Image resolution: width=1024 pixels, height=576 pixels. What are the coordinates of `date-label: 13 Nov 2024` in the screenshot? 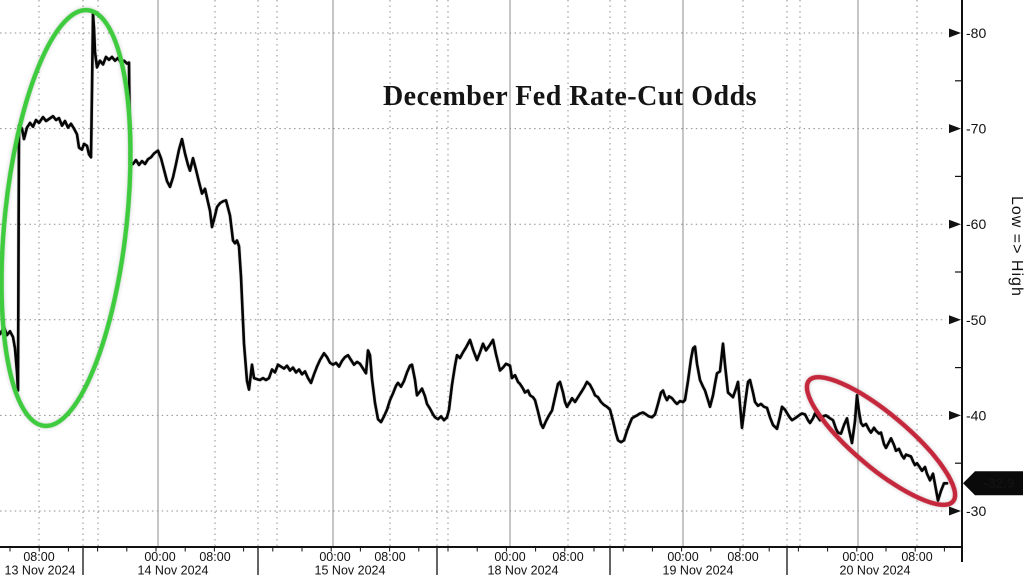 It's located at (40, 570).